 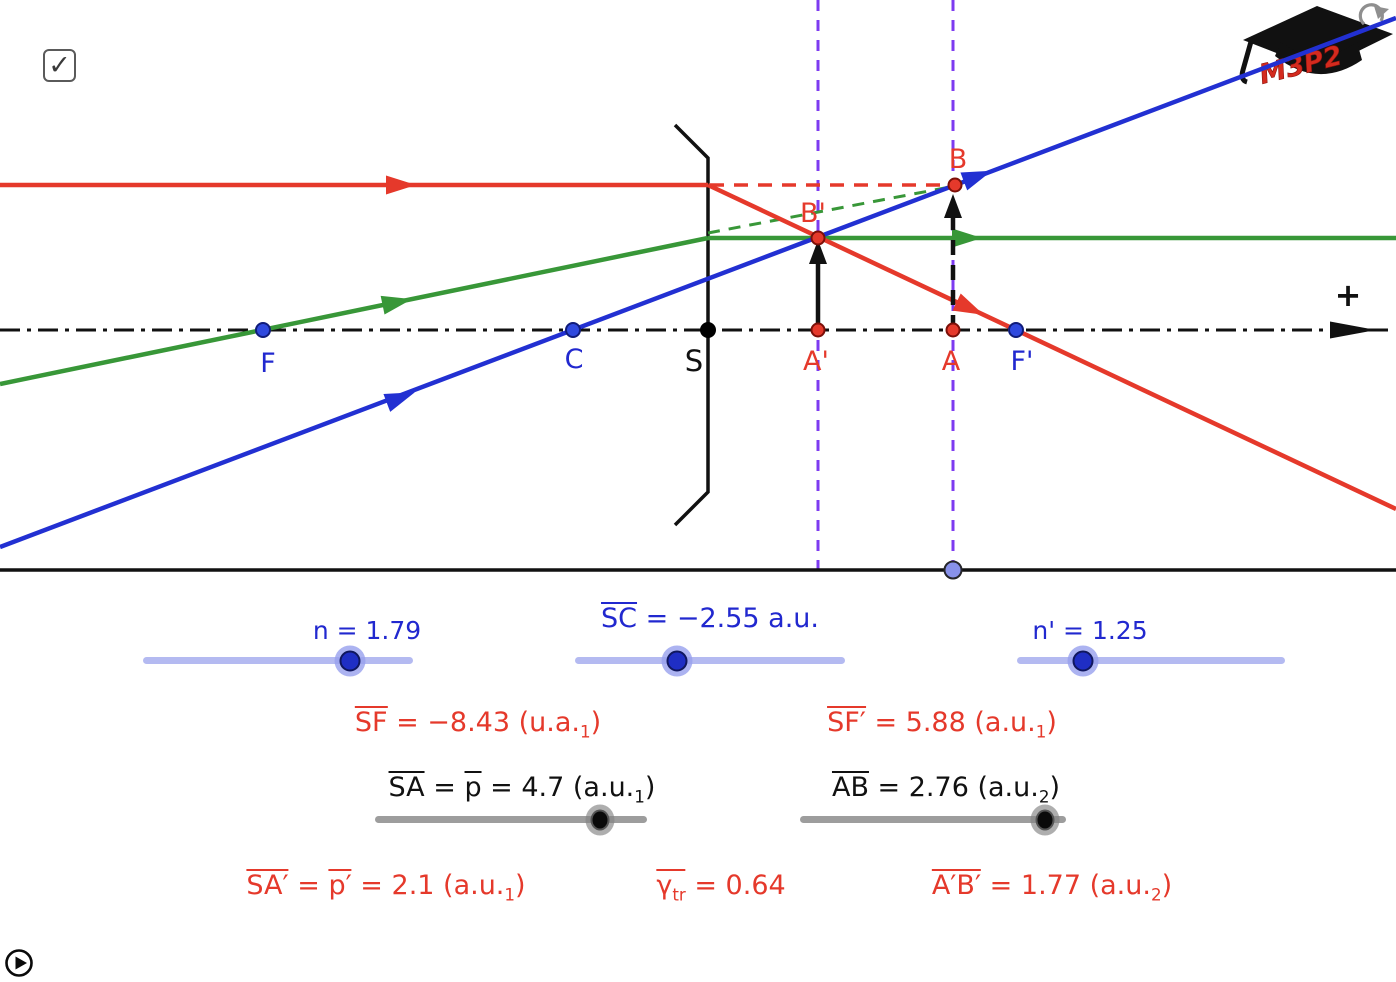 What do you see at coordinates (816, 361) in the screenshot?
I see `label-A-prime: A'` at bounding box center [816, 361].